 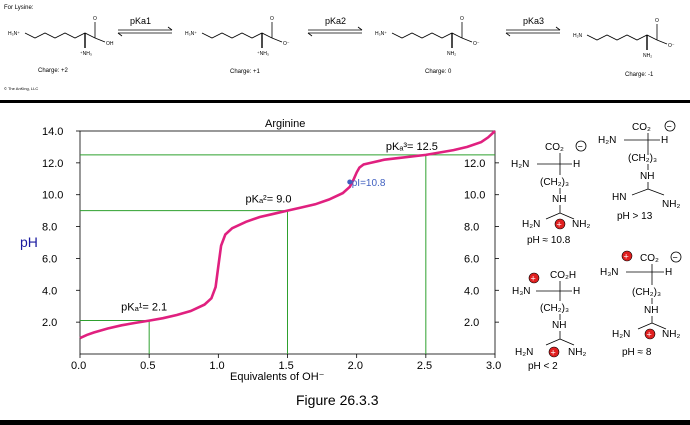 What do you see at coordinates (580, 147) in the screenshot?
I see `s2-carboxyl-charge: −` at bounding box center [580, 147].